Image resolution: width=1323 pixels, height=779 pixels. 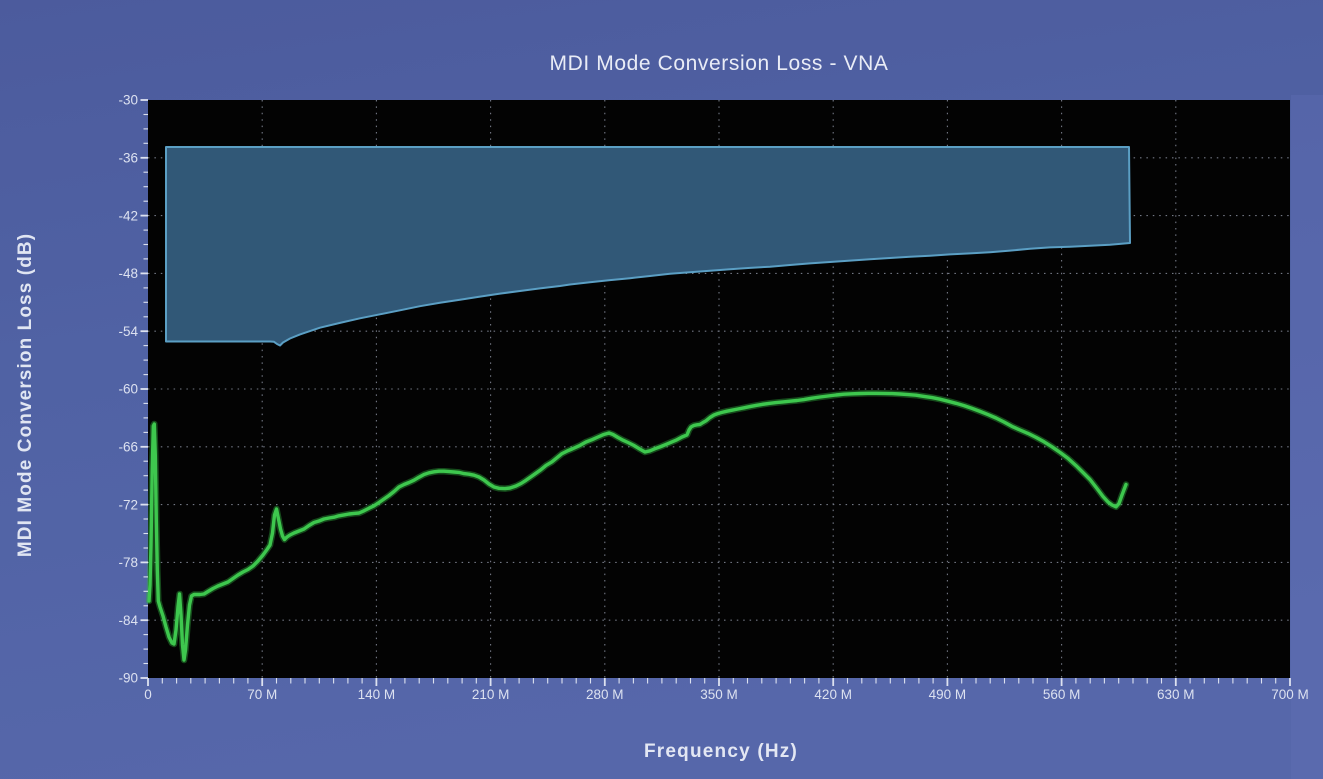 I want to click on svg-text: -42, so click(x=128, y=215).